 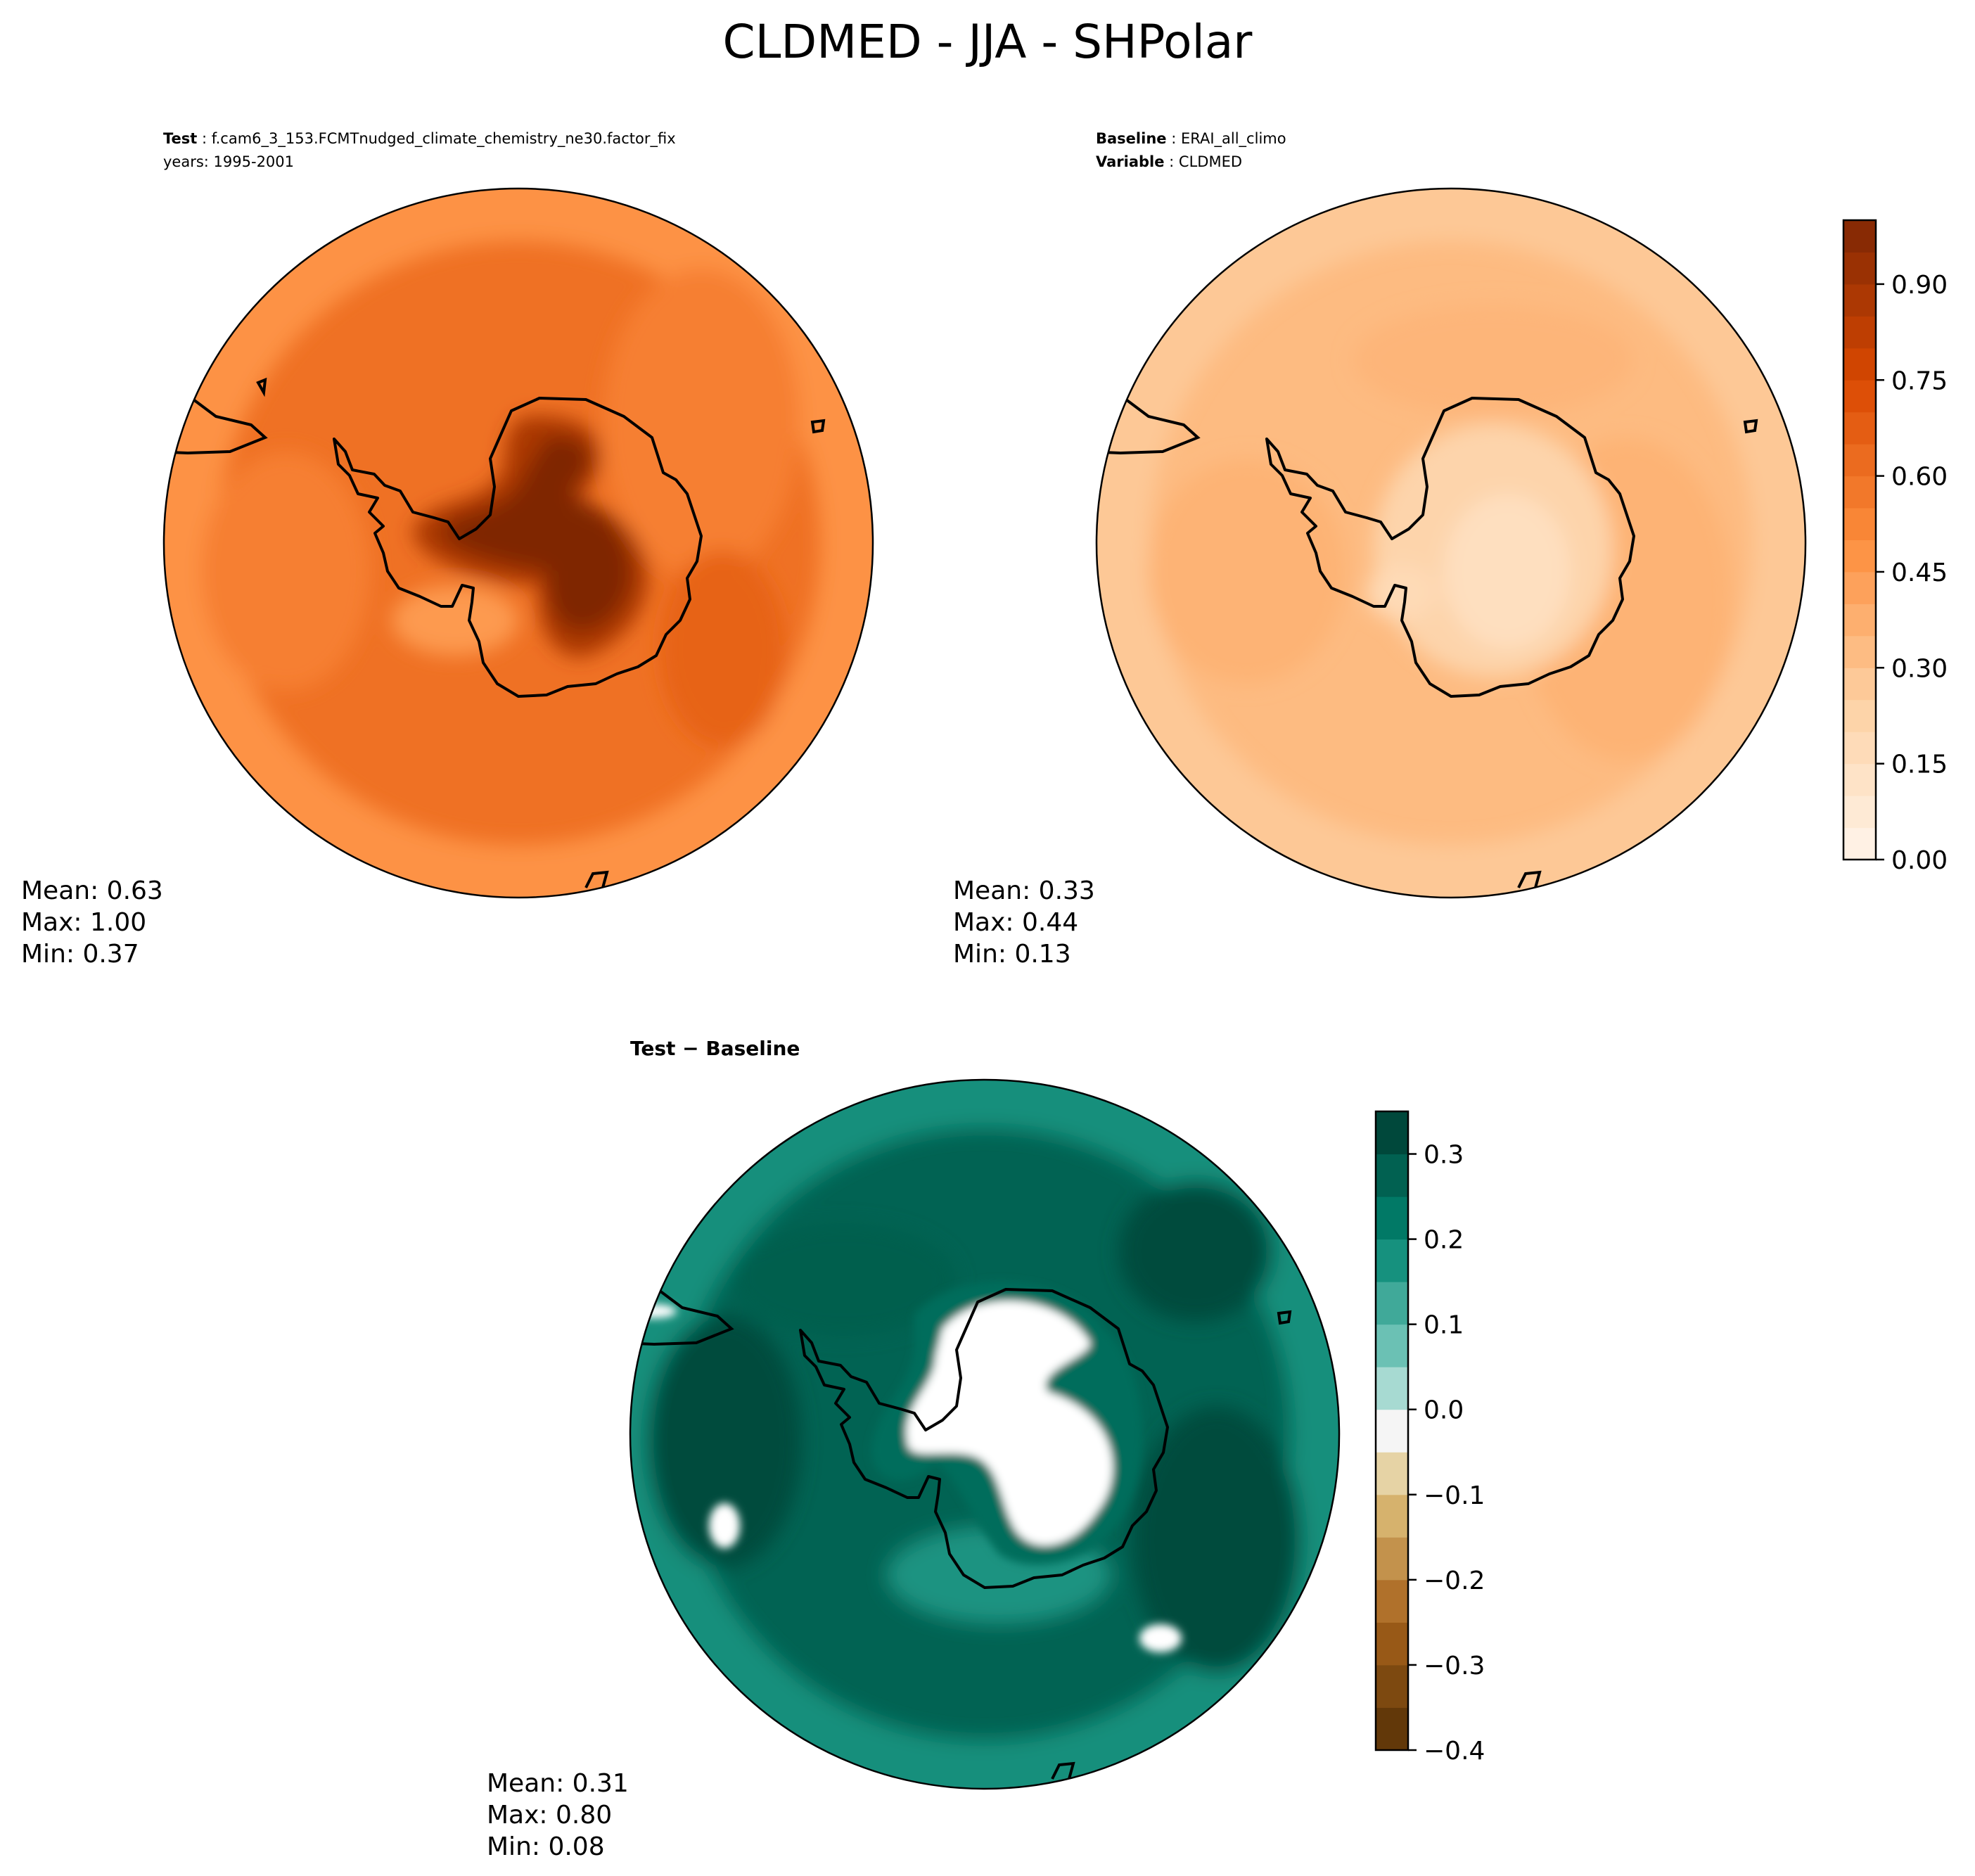 I want to click on difference-colorbar-tick-label: 0.3, so click(x=1444, y=1155).